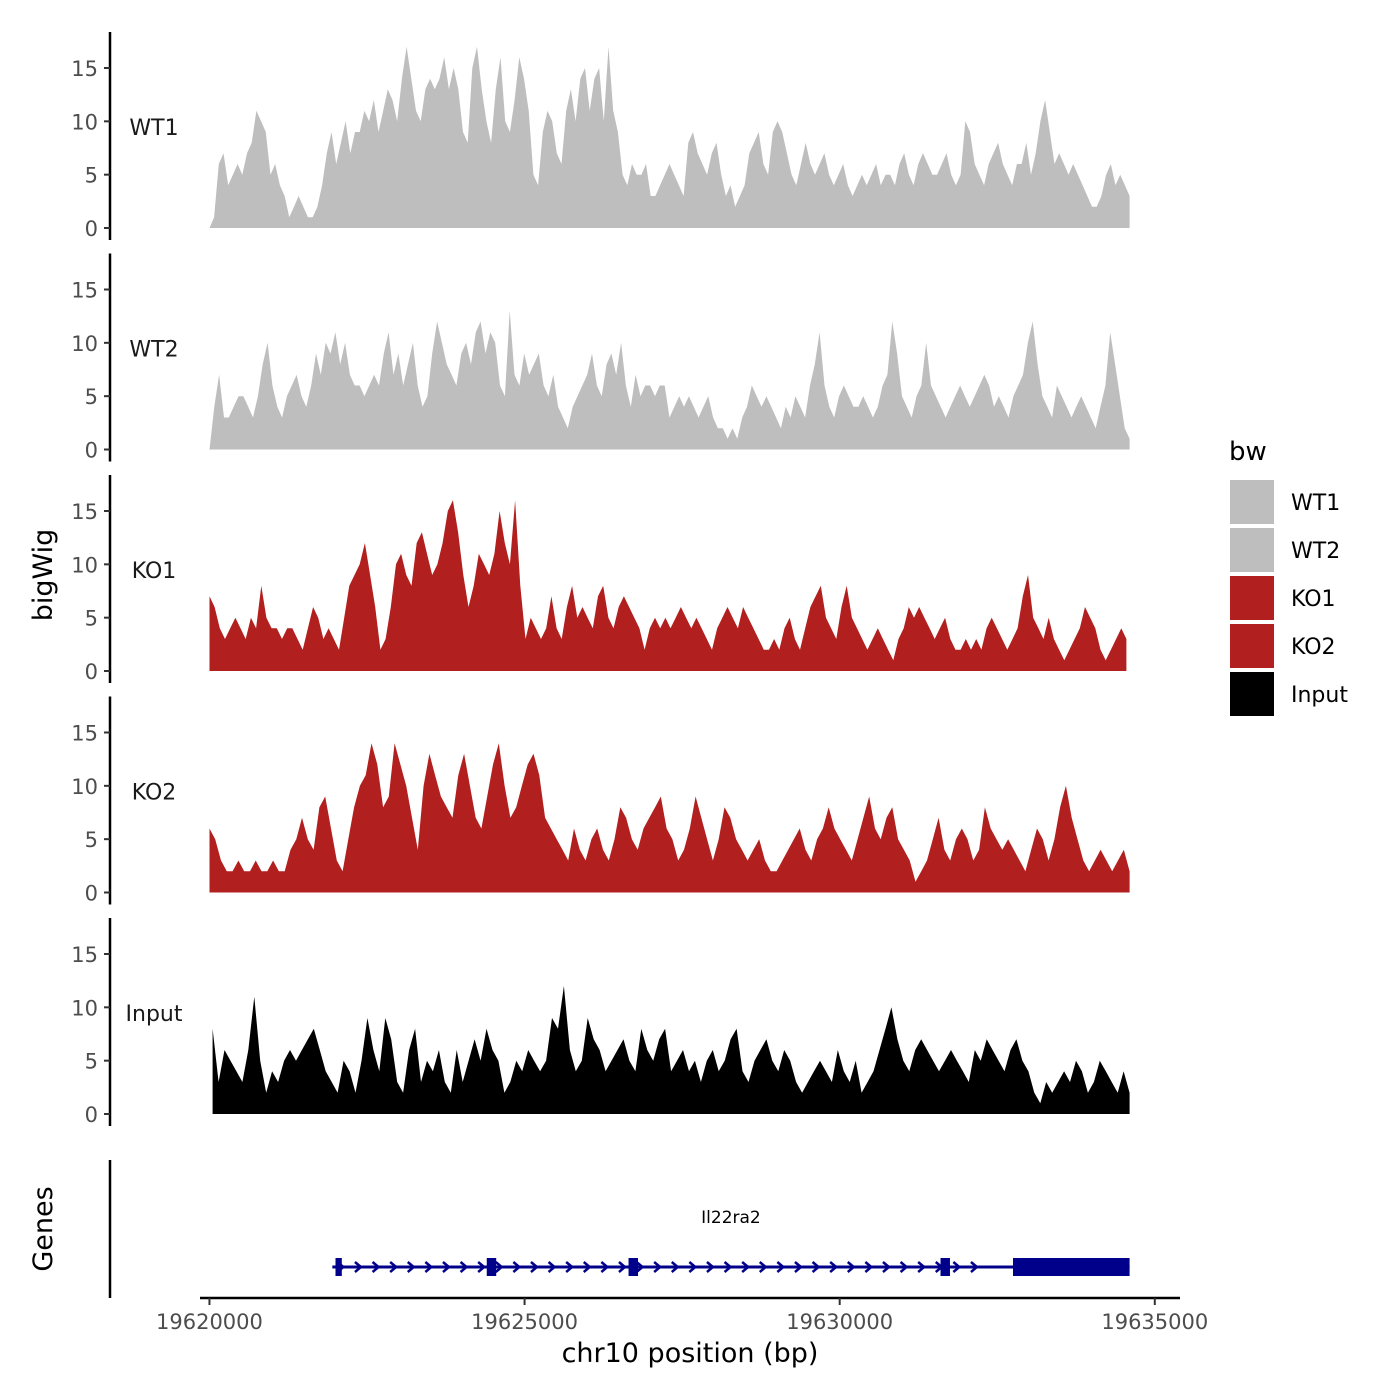  Describe the element at coordinates (524, 1322) in the screenshot. I see `x-tick-label: 19625000` at that location.